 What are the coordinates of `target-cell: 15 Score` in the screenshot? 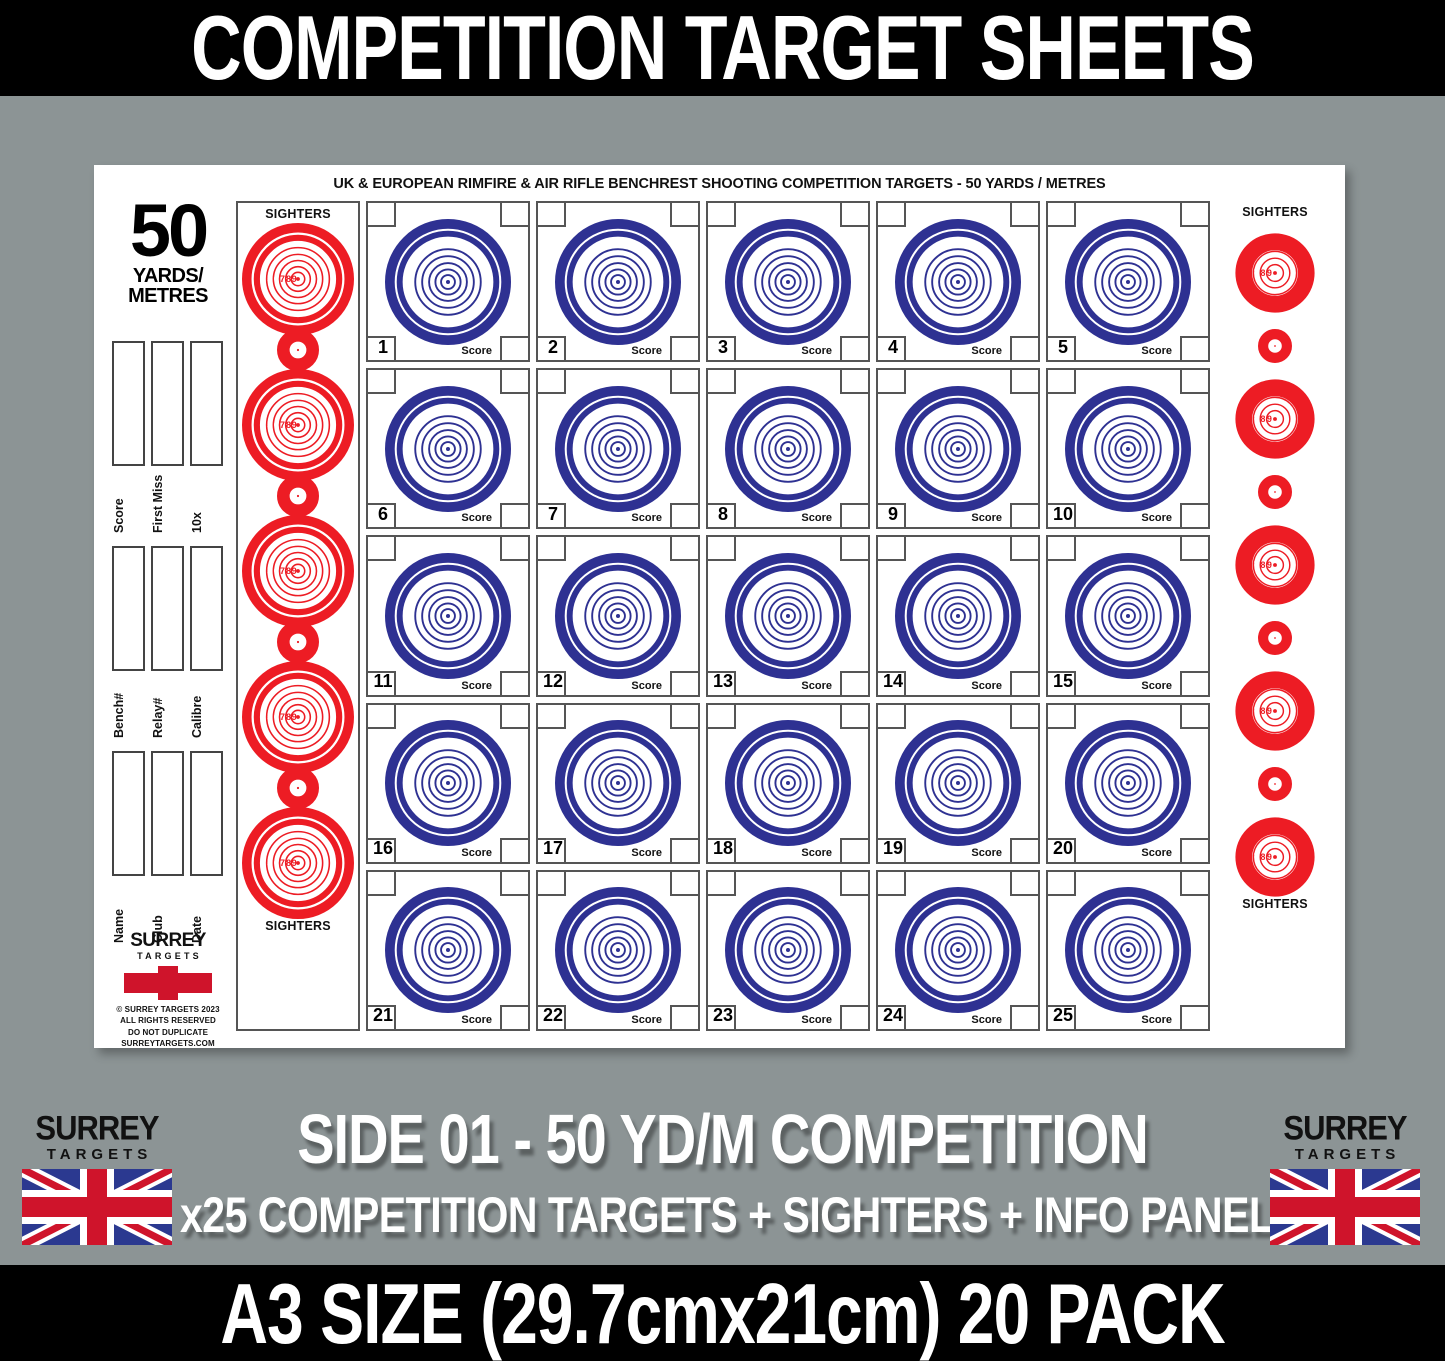 It's located at (1128, 616).